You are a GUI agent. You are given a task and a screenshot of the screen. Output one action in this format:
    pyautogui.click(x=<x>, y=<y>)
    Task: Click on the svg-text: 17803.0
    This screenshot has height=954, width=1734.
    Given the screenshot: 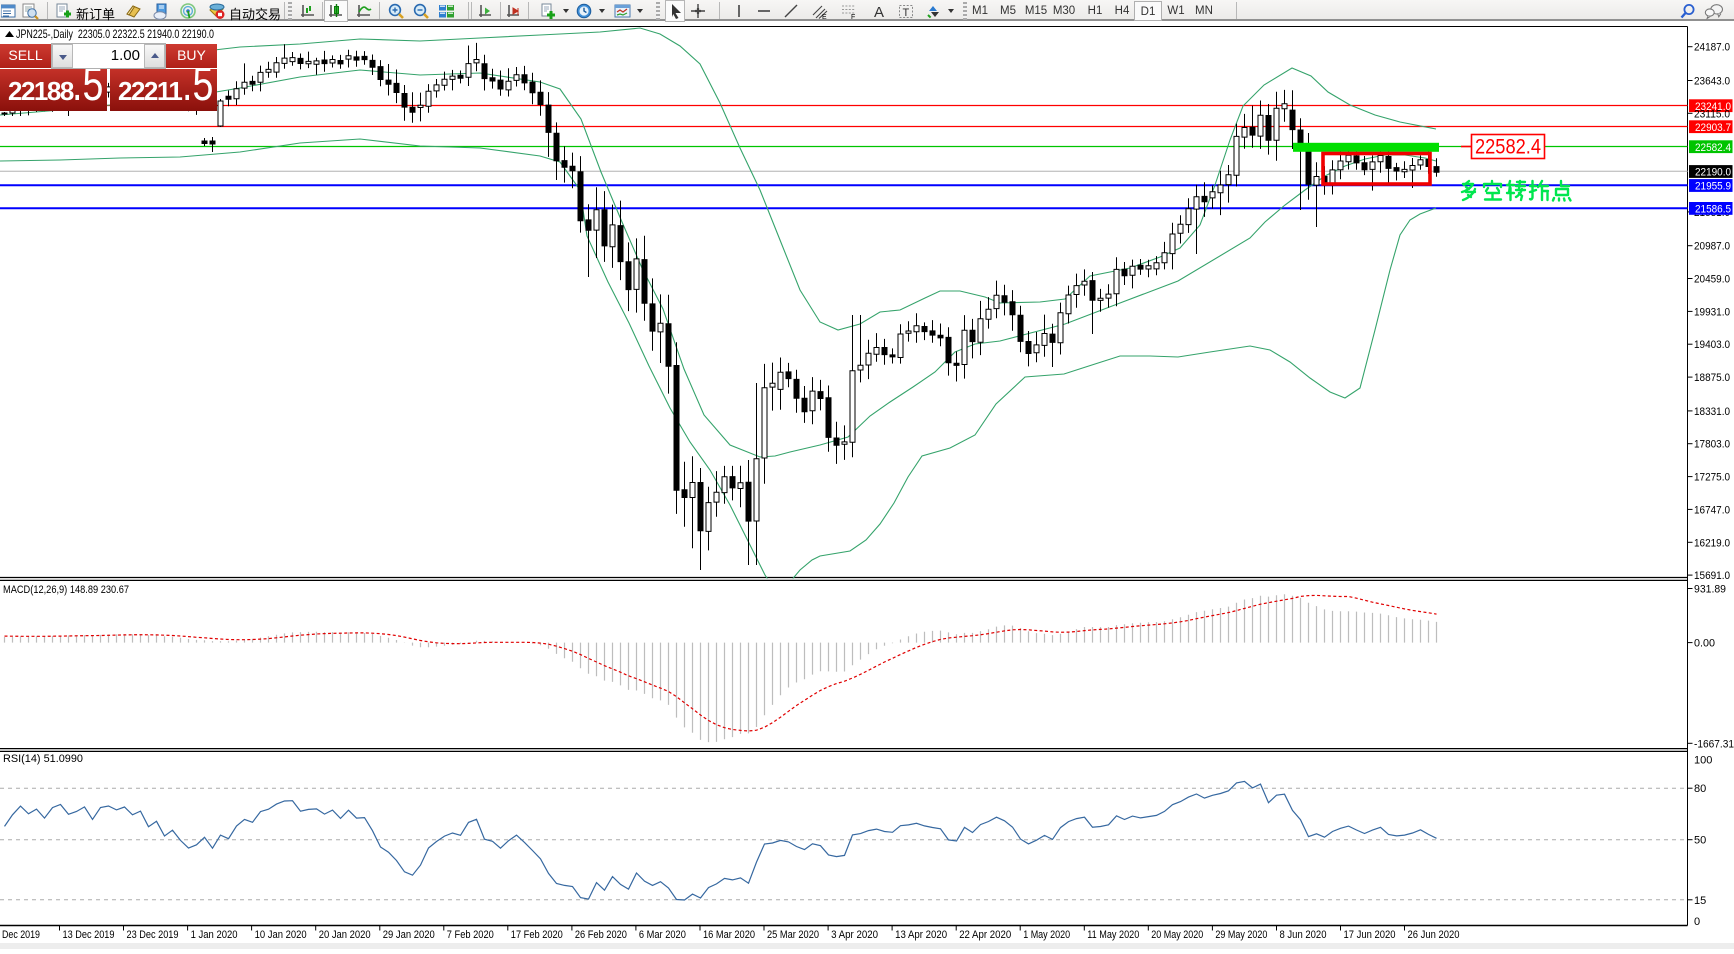 What is the action you would take?
    pyautogui.click(x=1712, y=445)
    